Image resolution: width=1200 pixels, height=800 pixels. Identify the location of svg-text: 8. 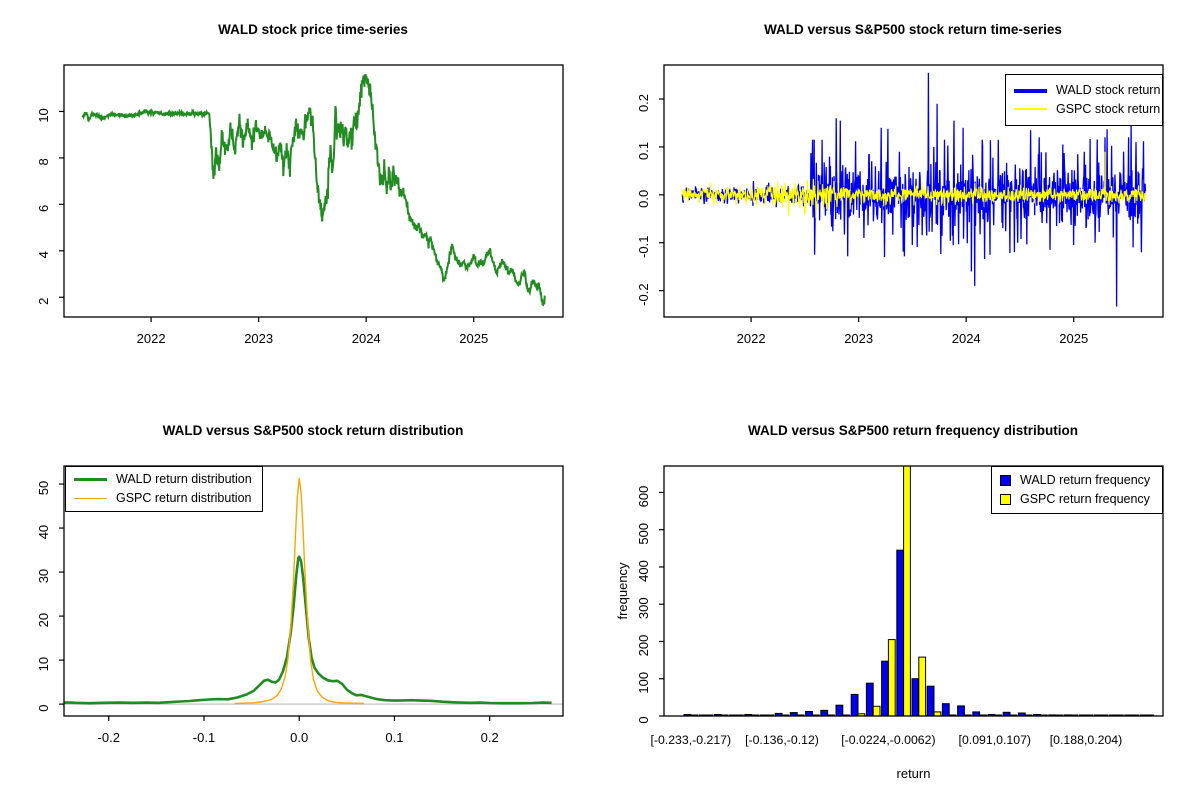
(43, 161).